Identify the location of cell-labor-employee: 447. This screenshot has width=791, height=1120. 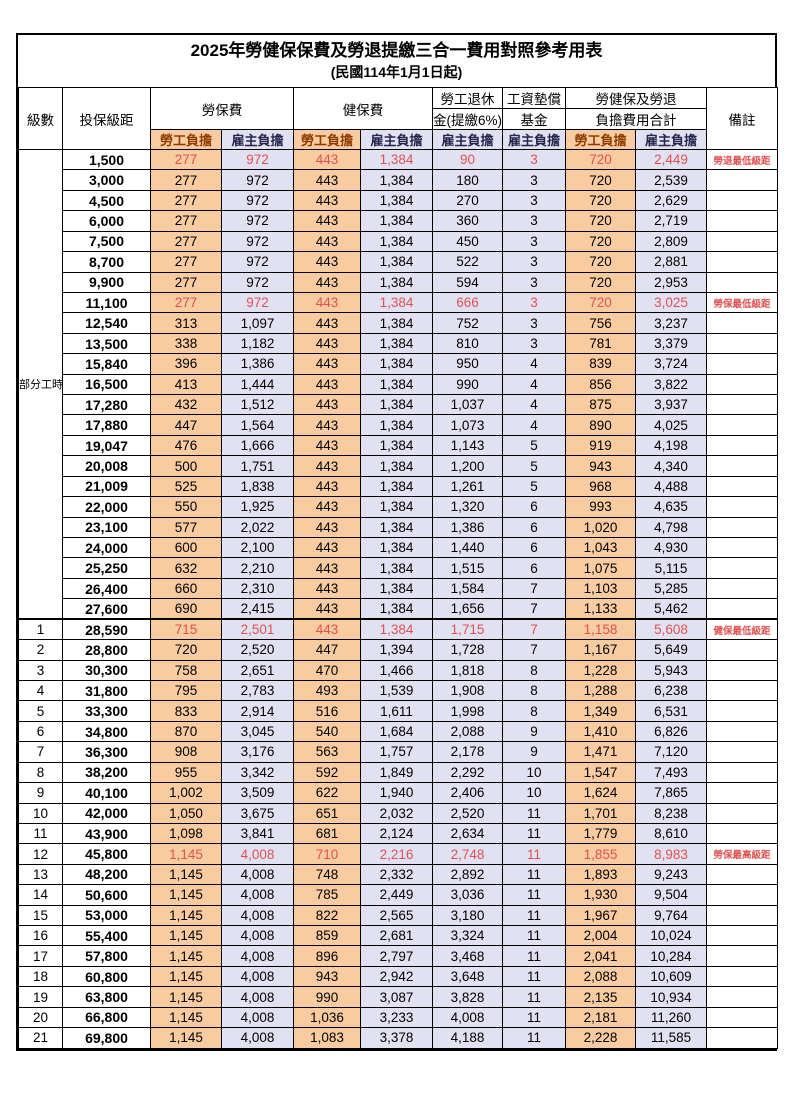
(186, 425).